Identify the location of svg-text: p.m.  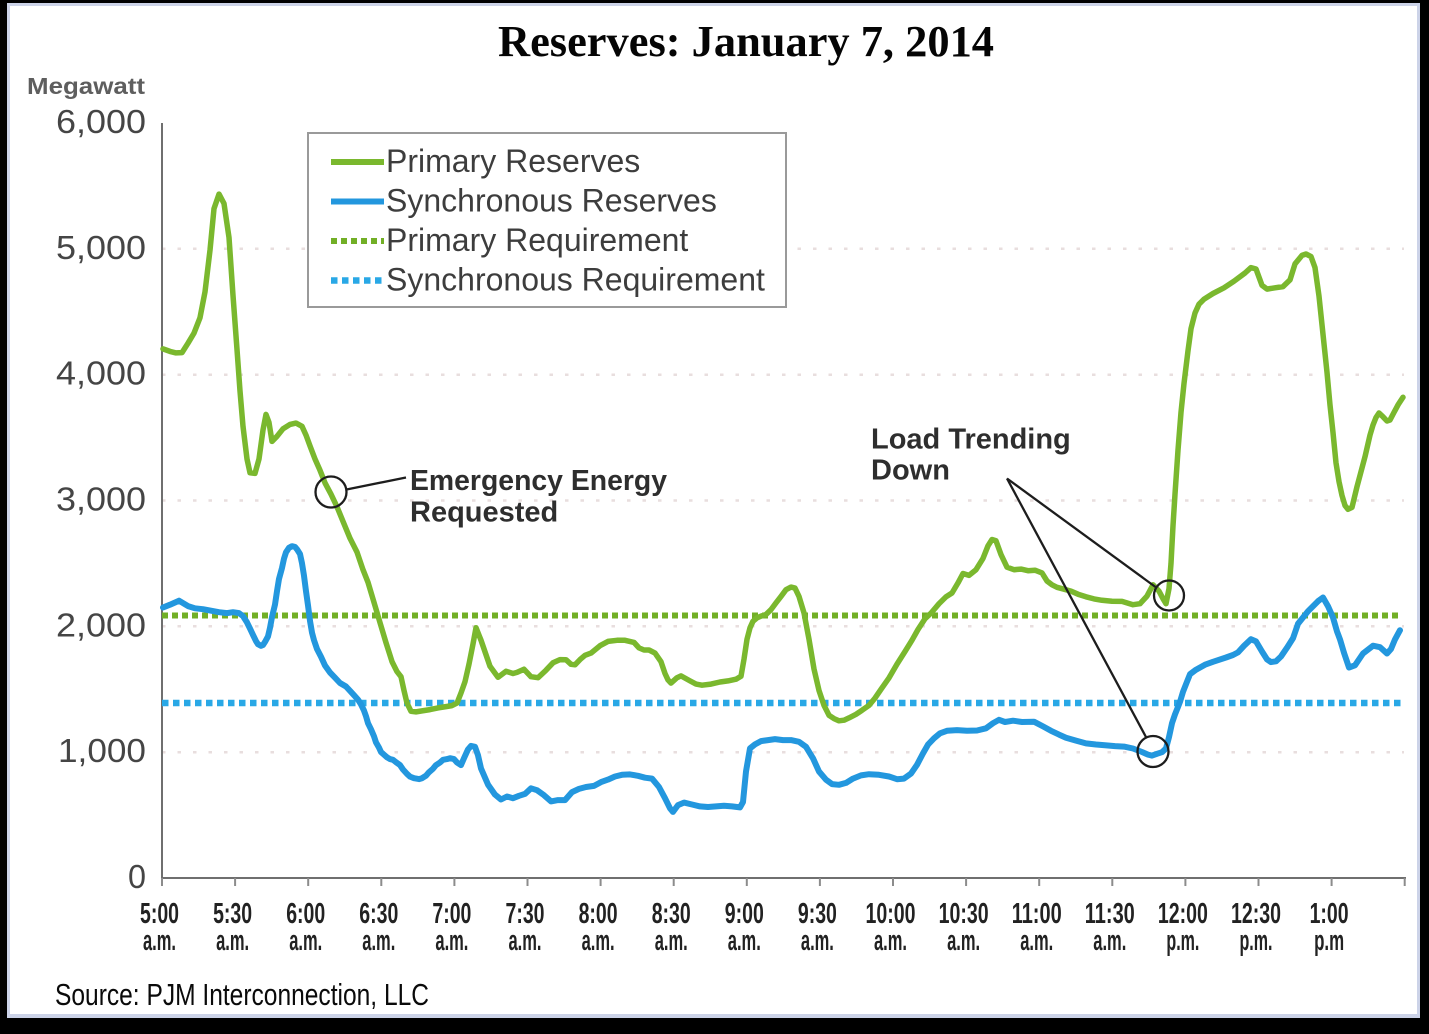
(1329, 941).